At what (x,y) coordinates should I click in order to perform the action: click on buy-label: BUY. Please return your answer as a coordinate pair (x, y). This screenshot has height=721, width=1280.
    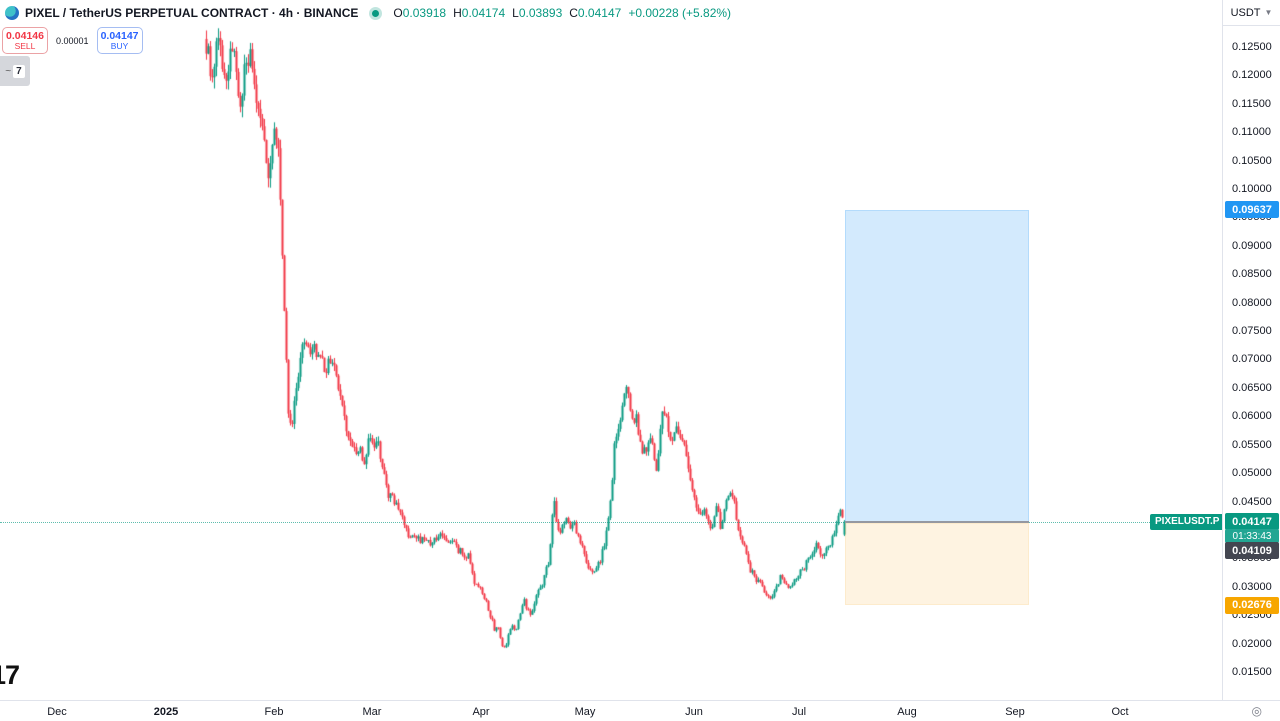
    Looking at the image, I should click on (119, 45).